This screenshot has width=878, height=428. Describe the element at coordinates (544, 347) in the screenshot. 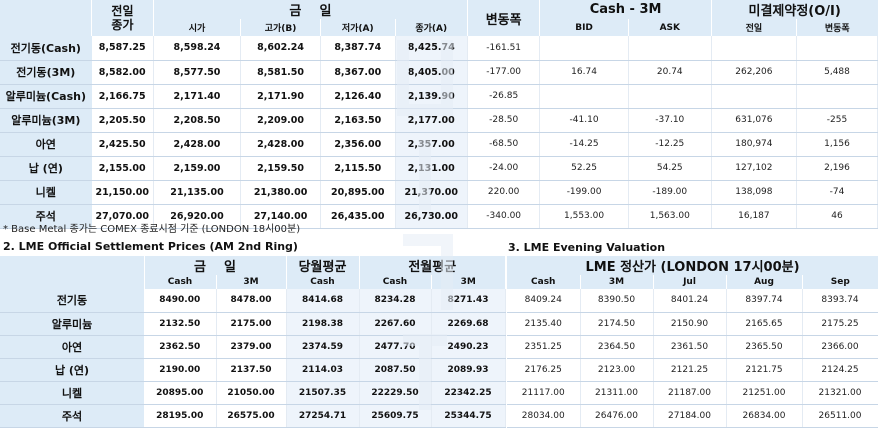

I see `cell-cash: 2351.25` at that location.